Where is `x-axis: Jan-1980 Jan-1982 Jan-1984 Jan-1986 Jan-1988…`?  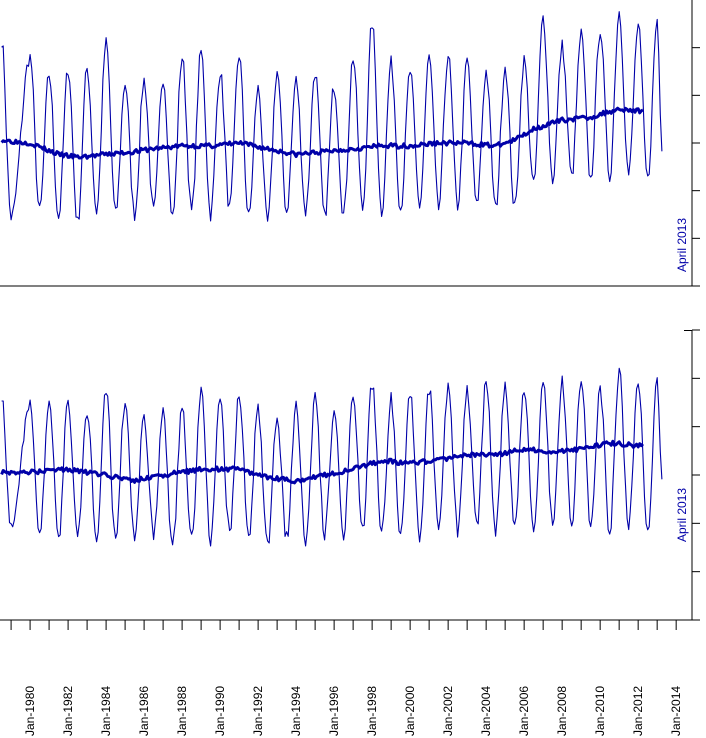 x-axis: Jan-1980 Jan-1982 Jan-1984 Jan-1986 Jan-1988… is located at coordinates (346, 678).